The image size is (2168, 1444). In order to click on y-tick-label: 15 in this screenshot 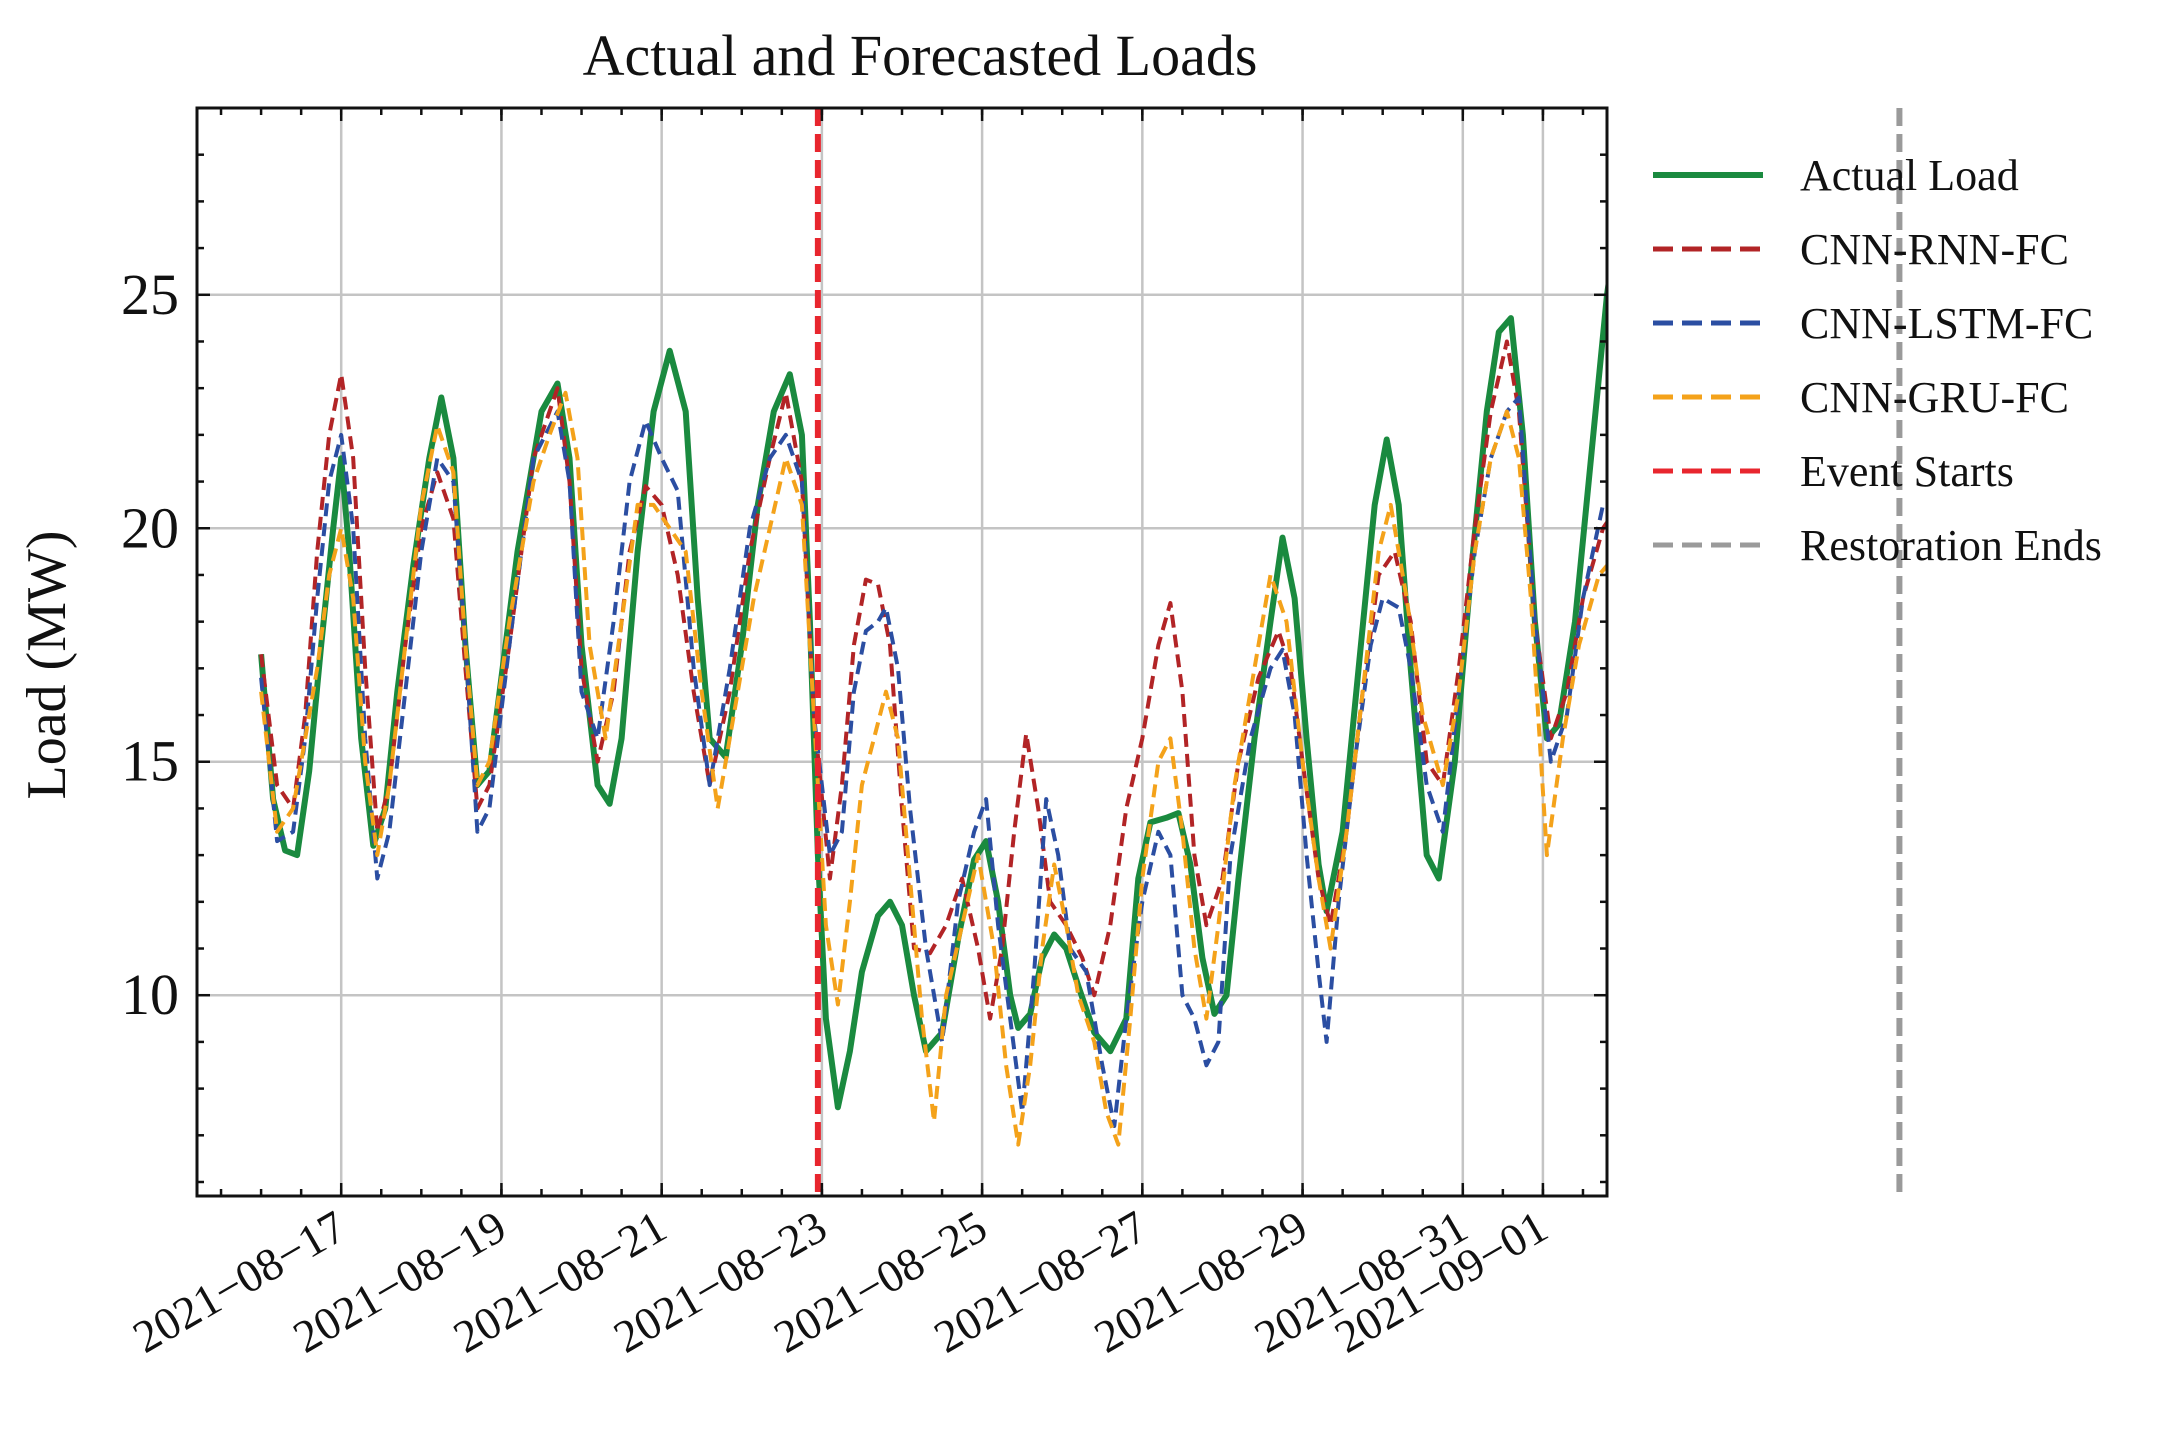, I will do `click(150, 761)`.